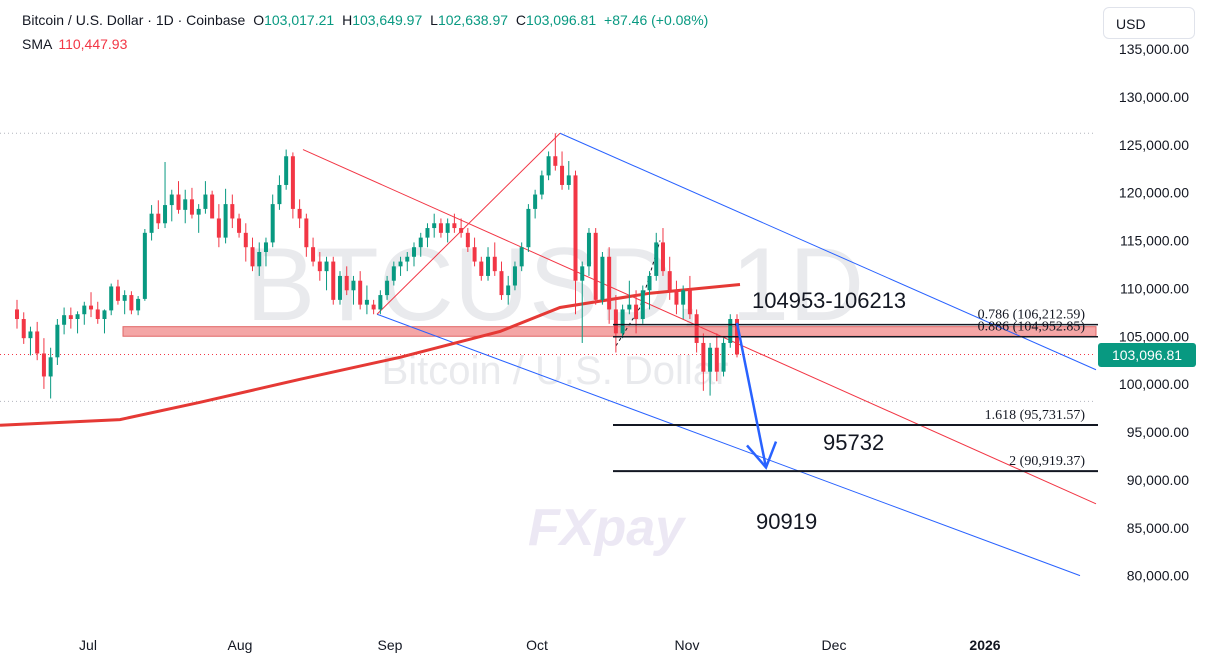 The height and width of the screenshot is (668, 1215). I want to click on x-tick-label: Oct, so click(537, 645).